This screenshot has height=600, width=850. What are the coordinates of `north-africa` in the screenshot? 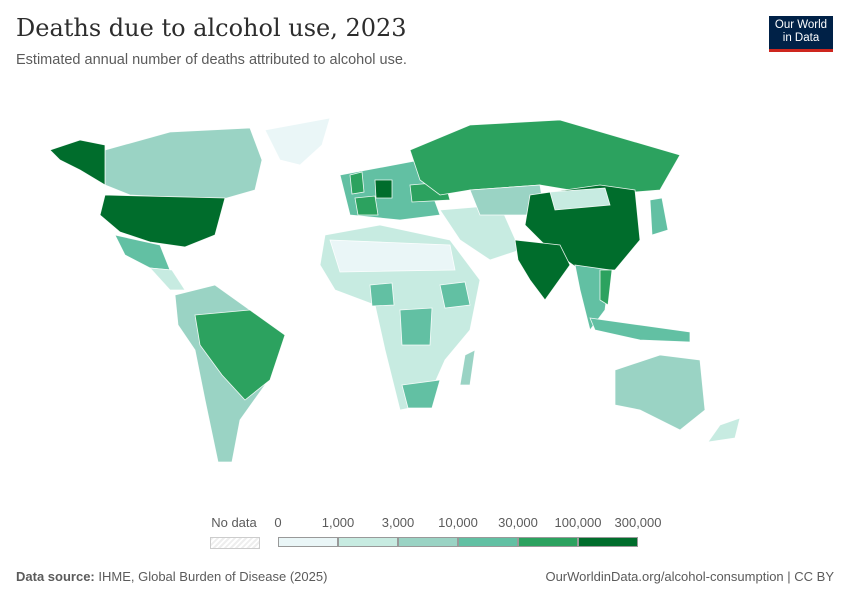 It's located at (392, 256).